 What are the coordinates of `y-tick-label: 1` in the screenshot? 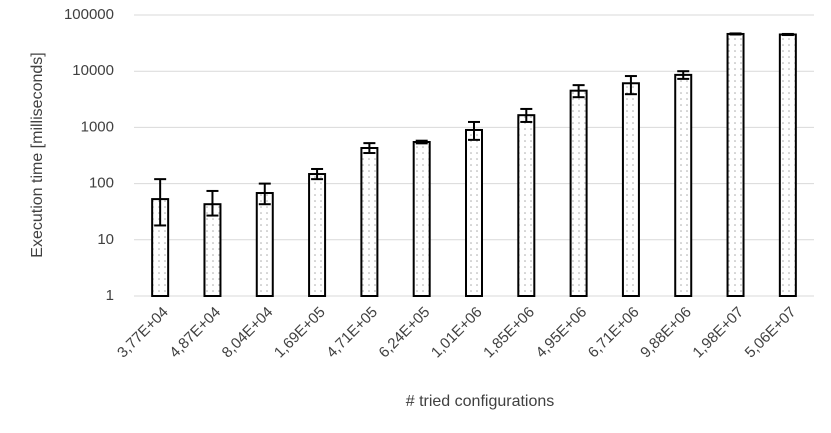 It's located at (110, 295).